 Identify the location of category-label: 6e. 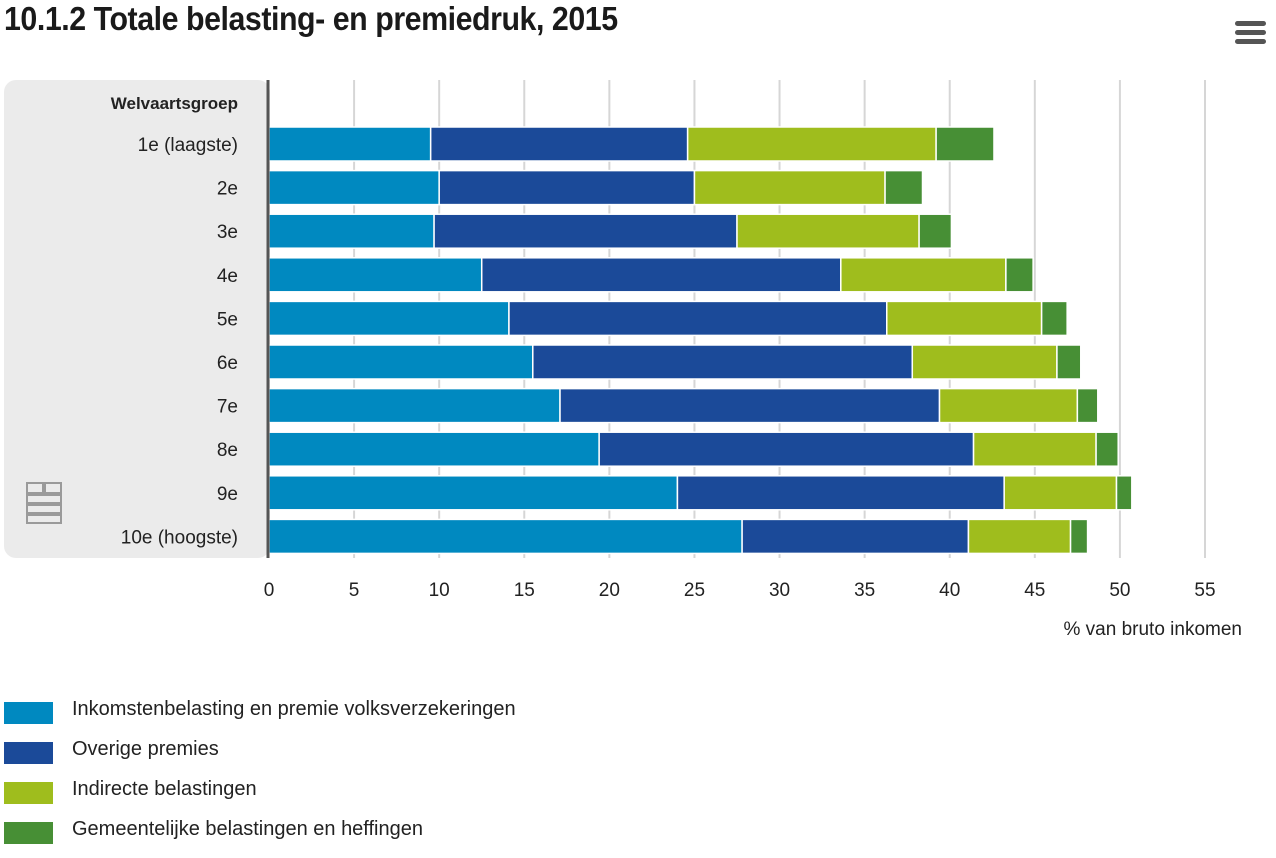
(227, 363).